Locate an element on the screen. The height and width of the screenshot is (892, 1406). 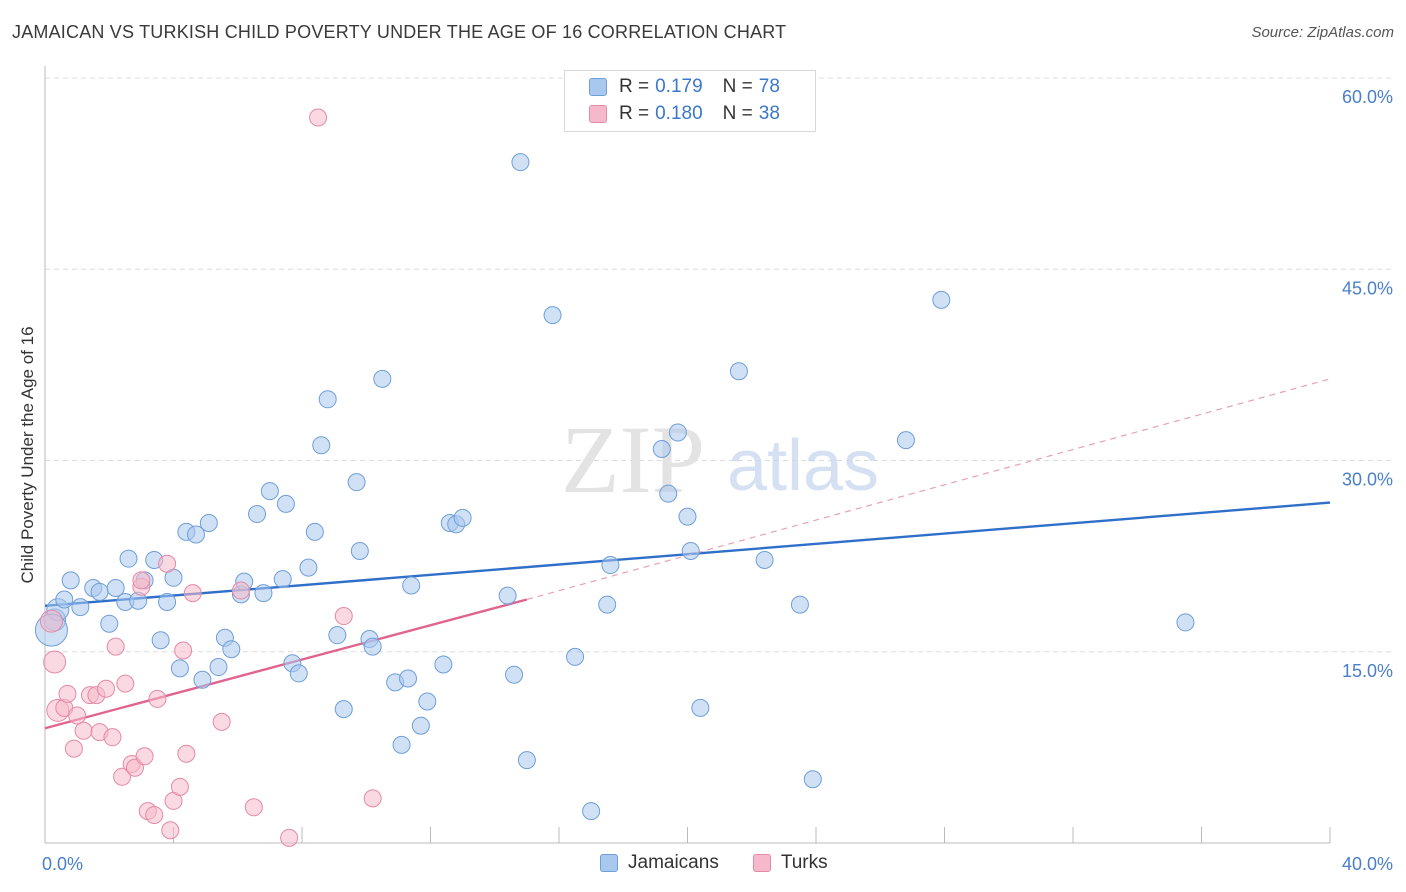
legend-label-turks: Turks is located at coordinates (804, 862).